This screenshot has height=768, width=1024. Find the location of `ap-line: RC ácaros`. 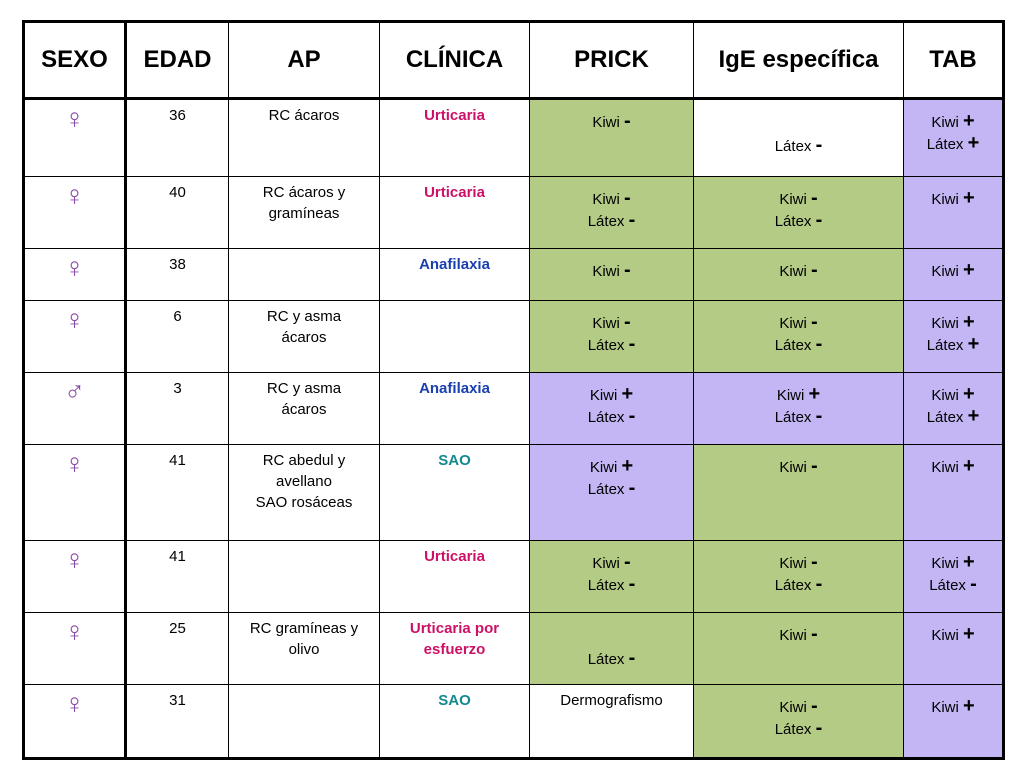

ap-line: RC ácaros is located at coordinates (304, 115).